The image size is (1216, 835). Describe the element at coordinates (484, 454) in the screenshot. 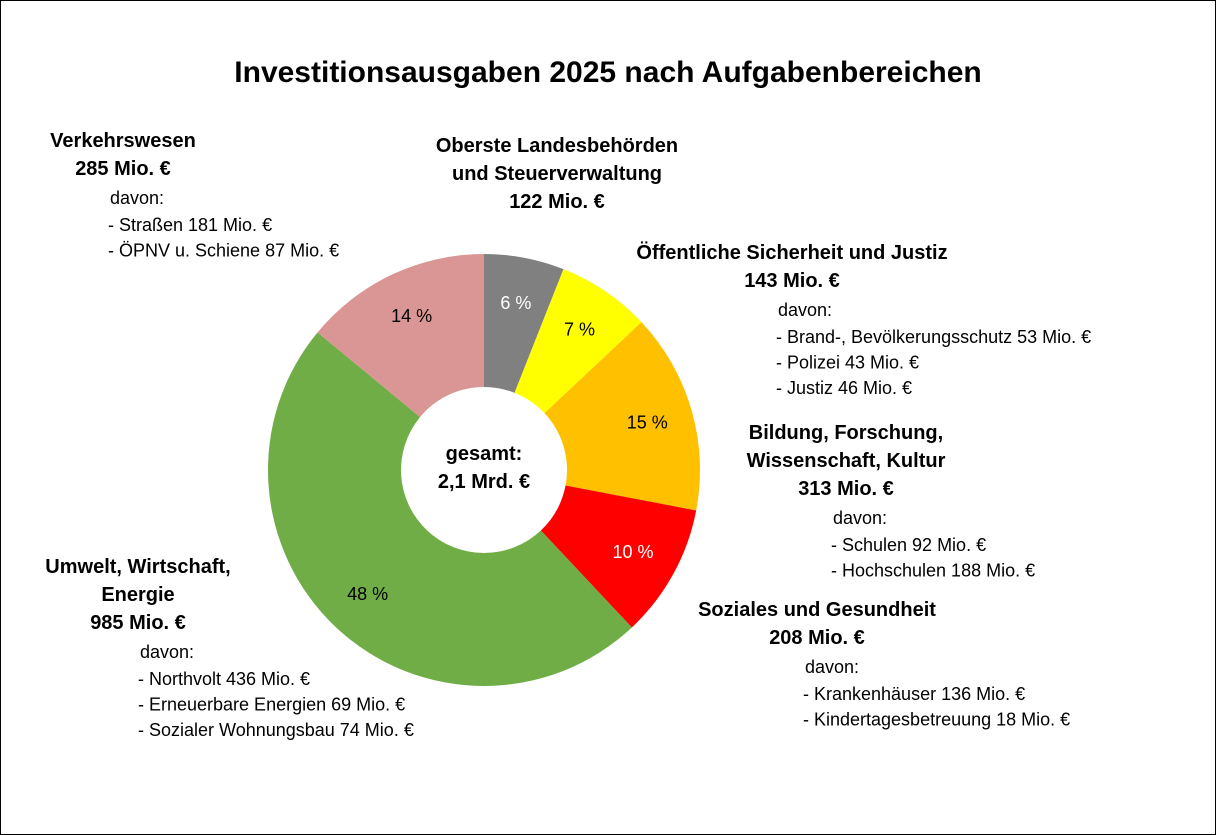

I see `center-label: gesamt:` at that location.